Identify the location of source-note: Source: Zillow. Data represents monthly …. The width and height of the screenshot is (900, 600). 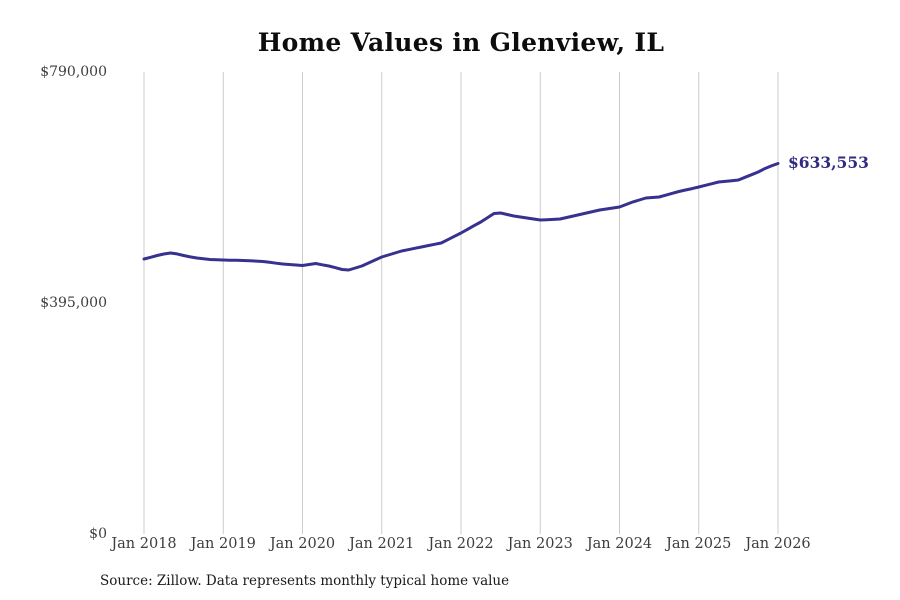
(305, 581).